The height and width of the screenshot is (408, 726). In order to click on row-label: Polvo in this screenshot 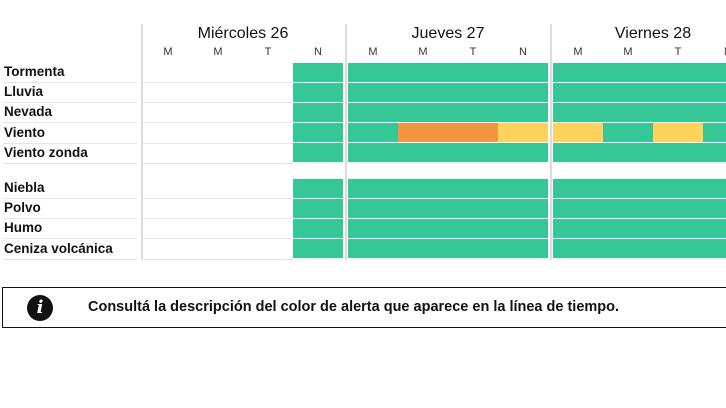, I will do `click(22, 208)`.